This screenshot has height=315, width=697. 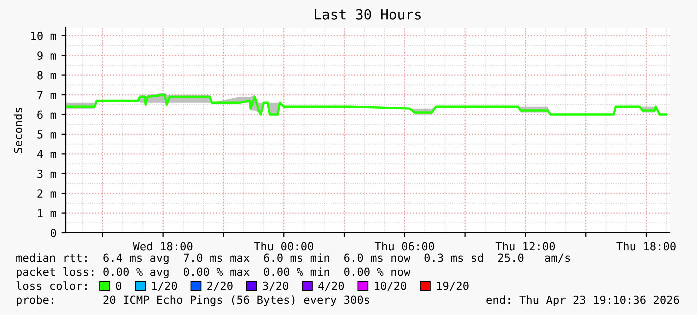 What do you see at coordinates (47, 56) in the screenshot?
I see `y-tick-label: 9 m` at bounding box center [47, 56].